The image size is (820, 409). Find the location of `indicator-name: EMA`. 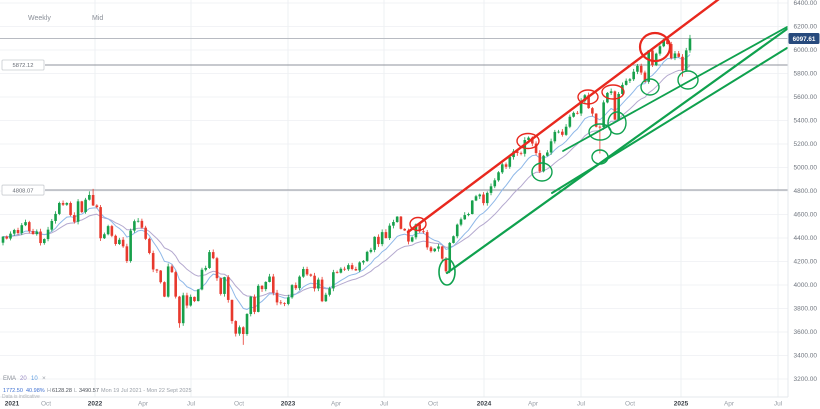

indicator-name: EMA is located at coordinates (9, 379).